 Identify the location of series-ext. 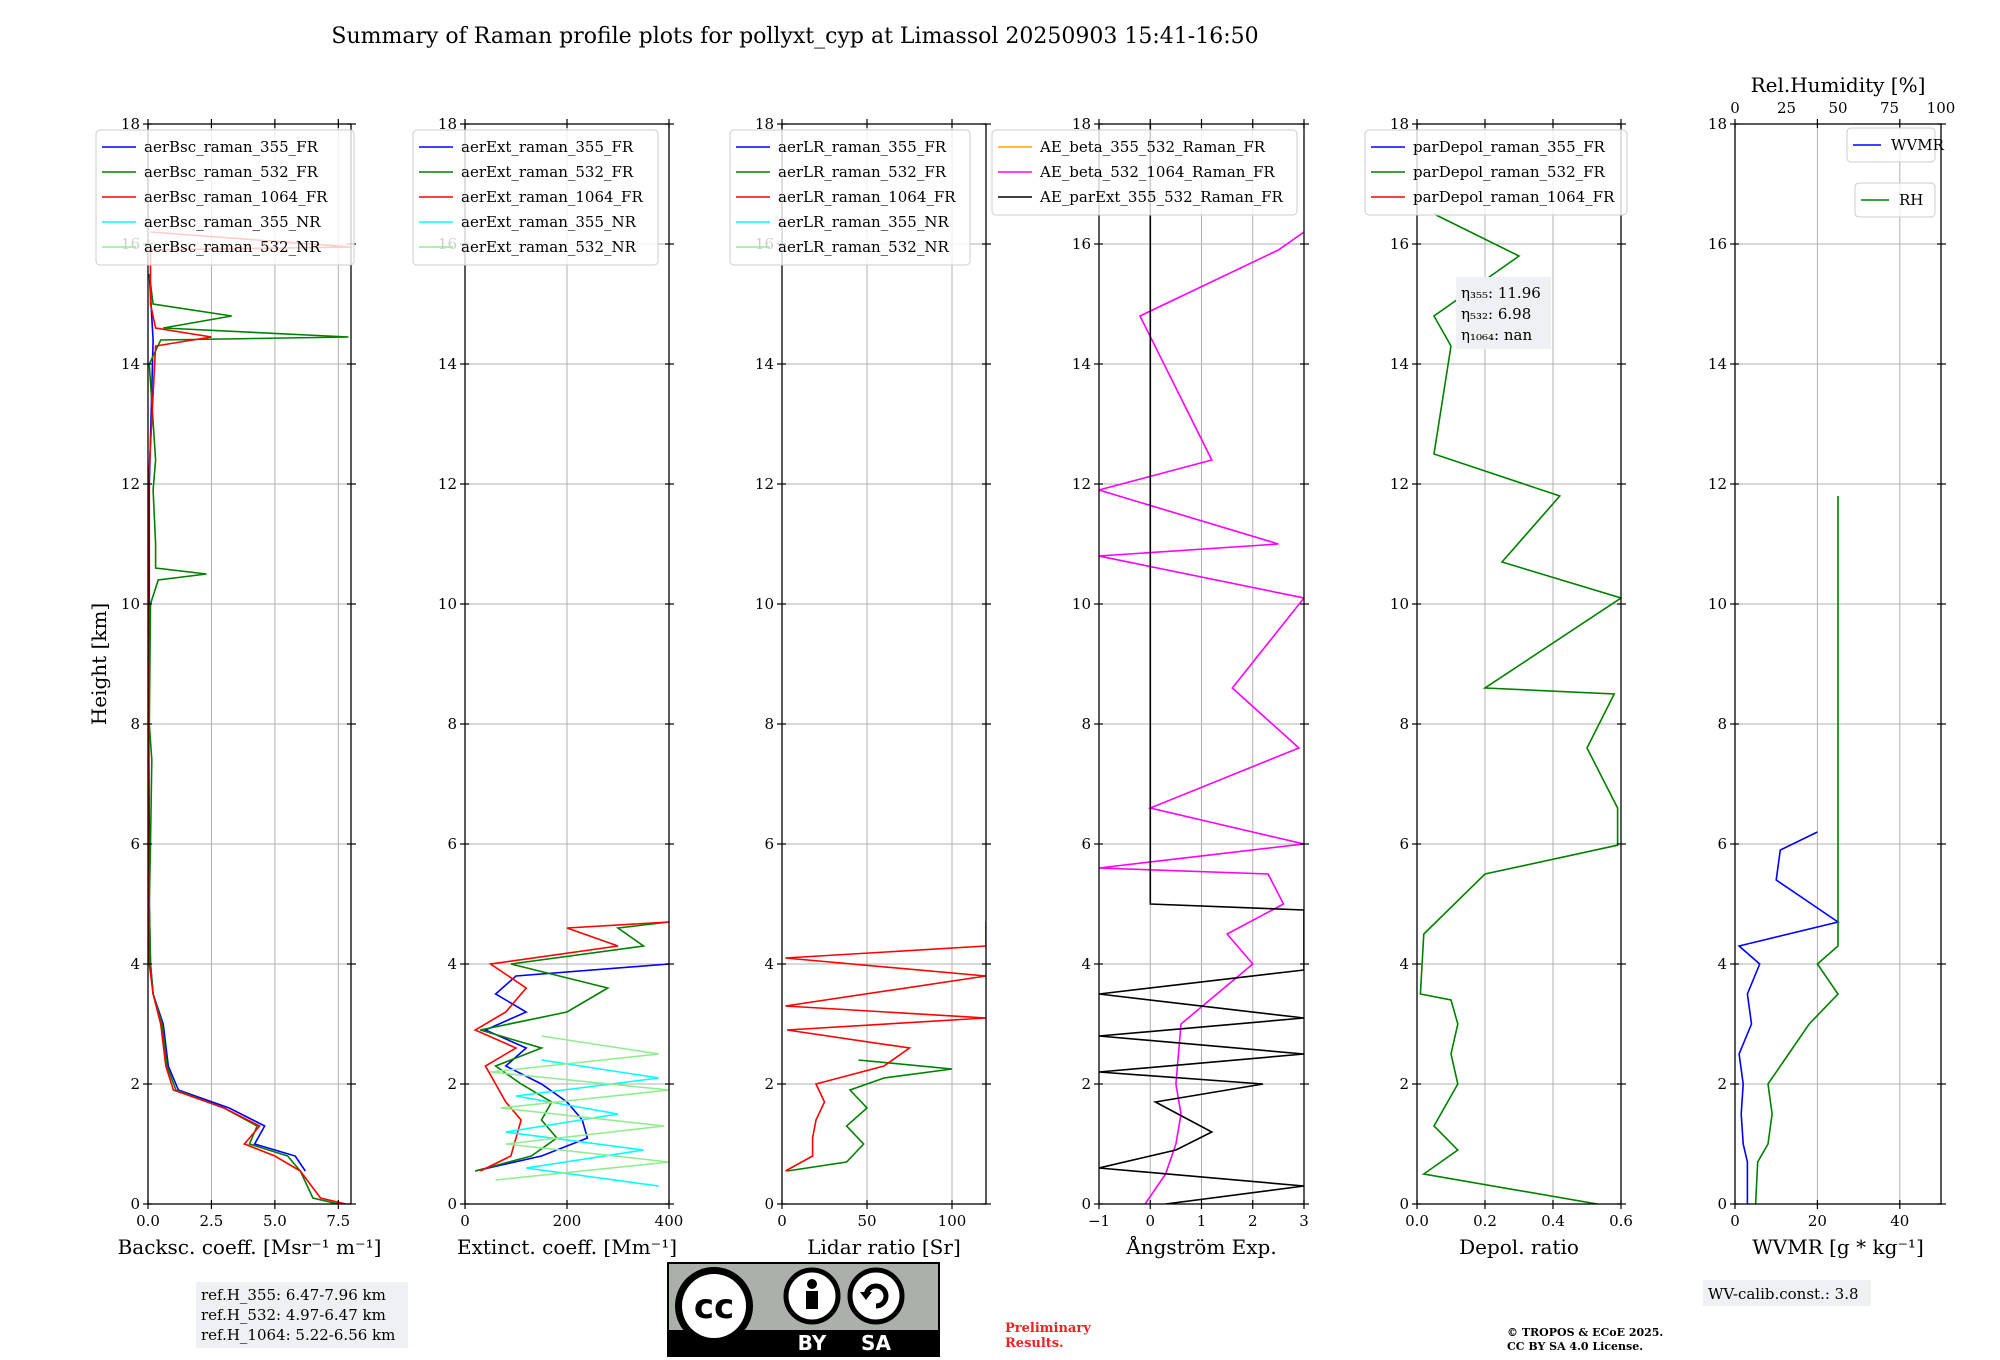
(571, 1054).